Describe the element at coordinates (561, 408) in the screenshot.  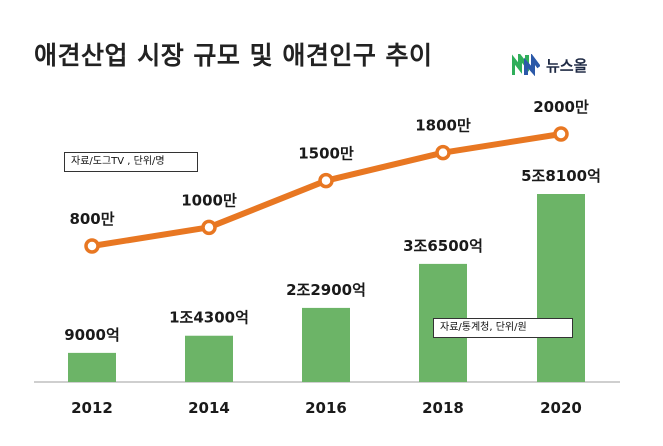
I see `x-tick-label: 2020` at that location.